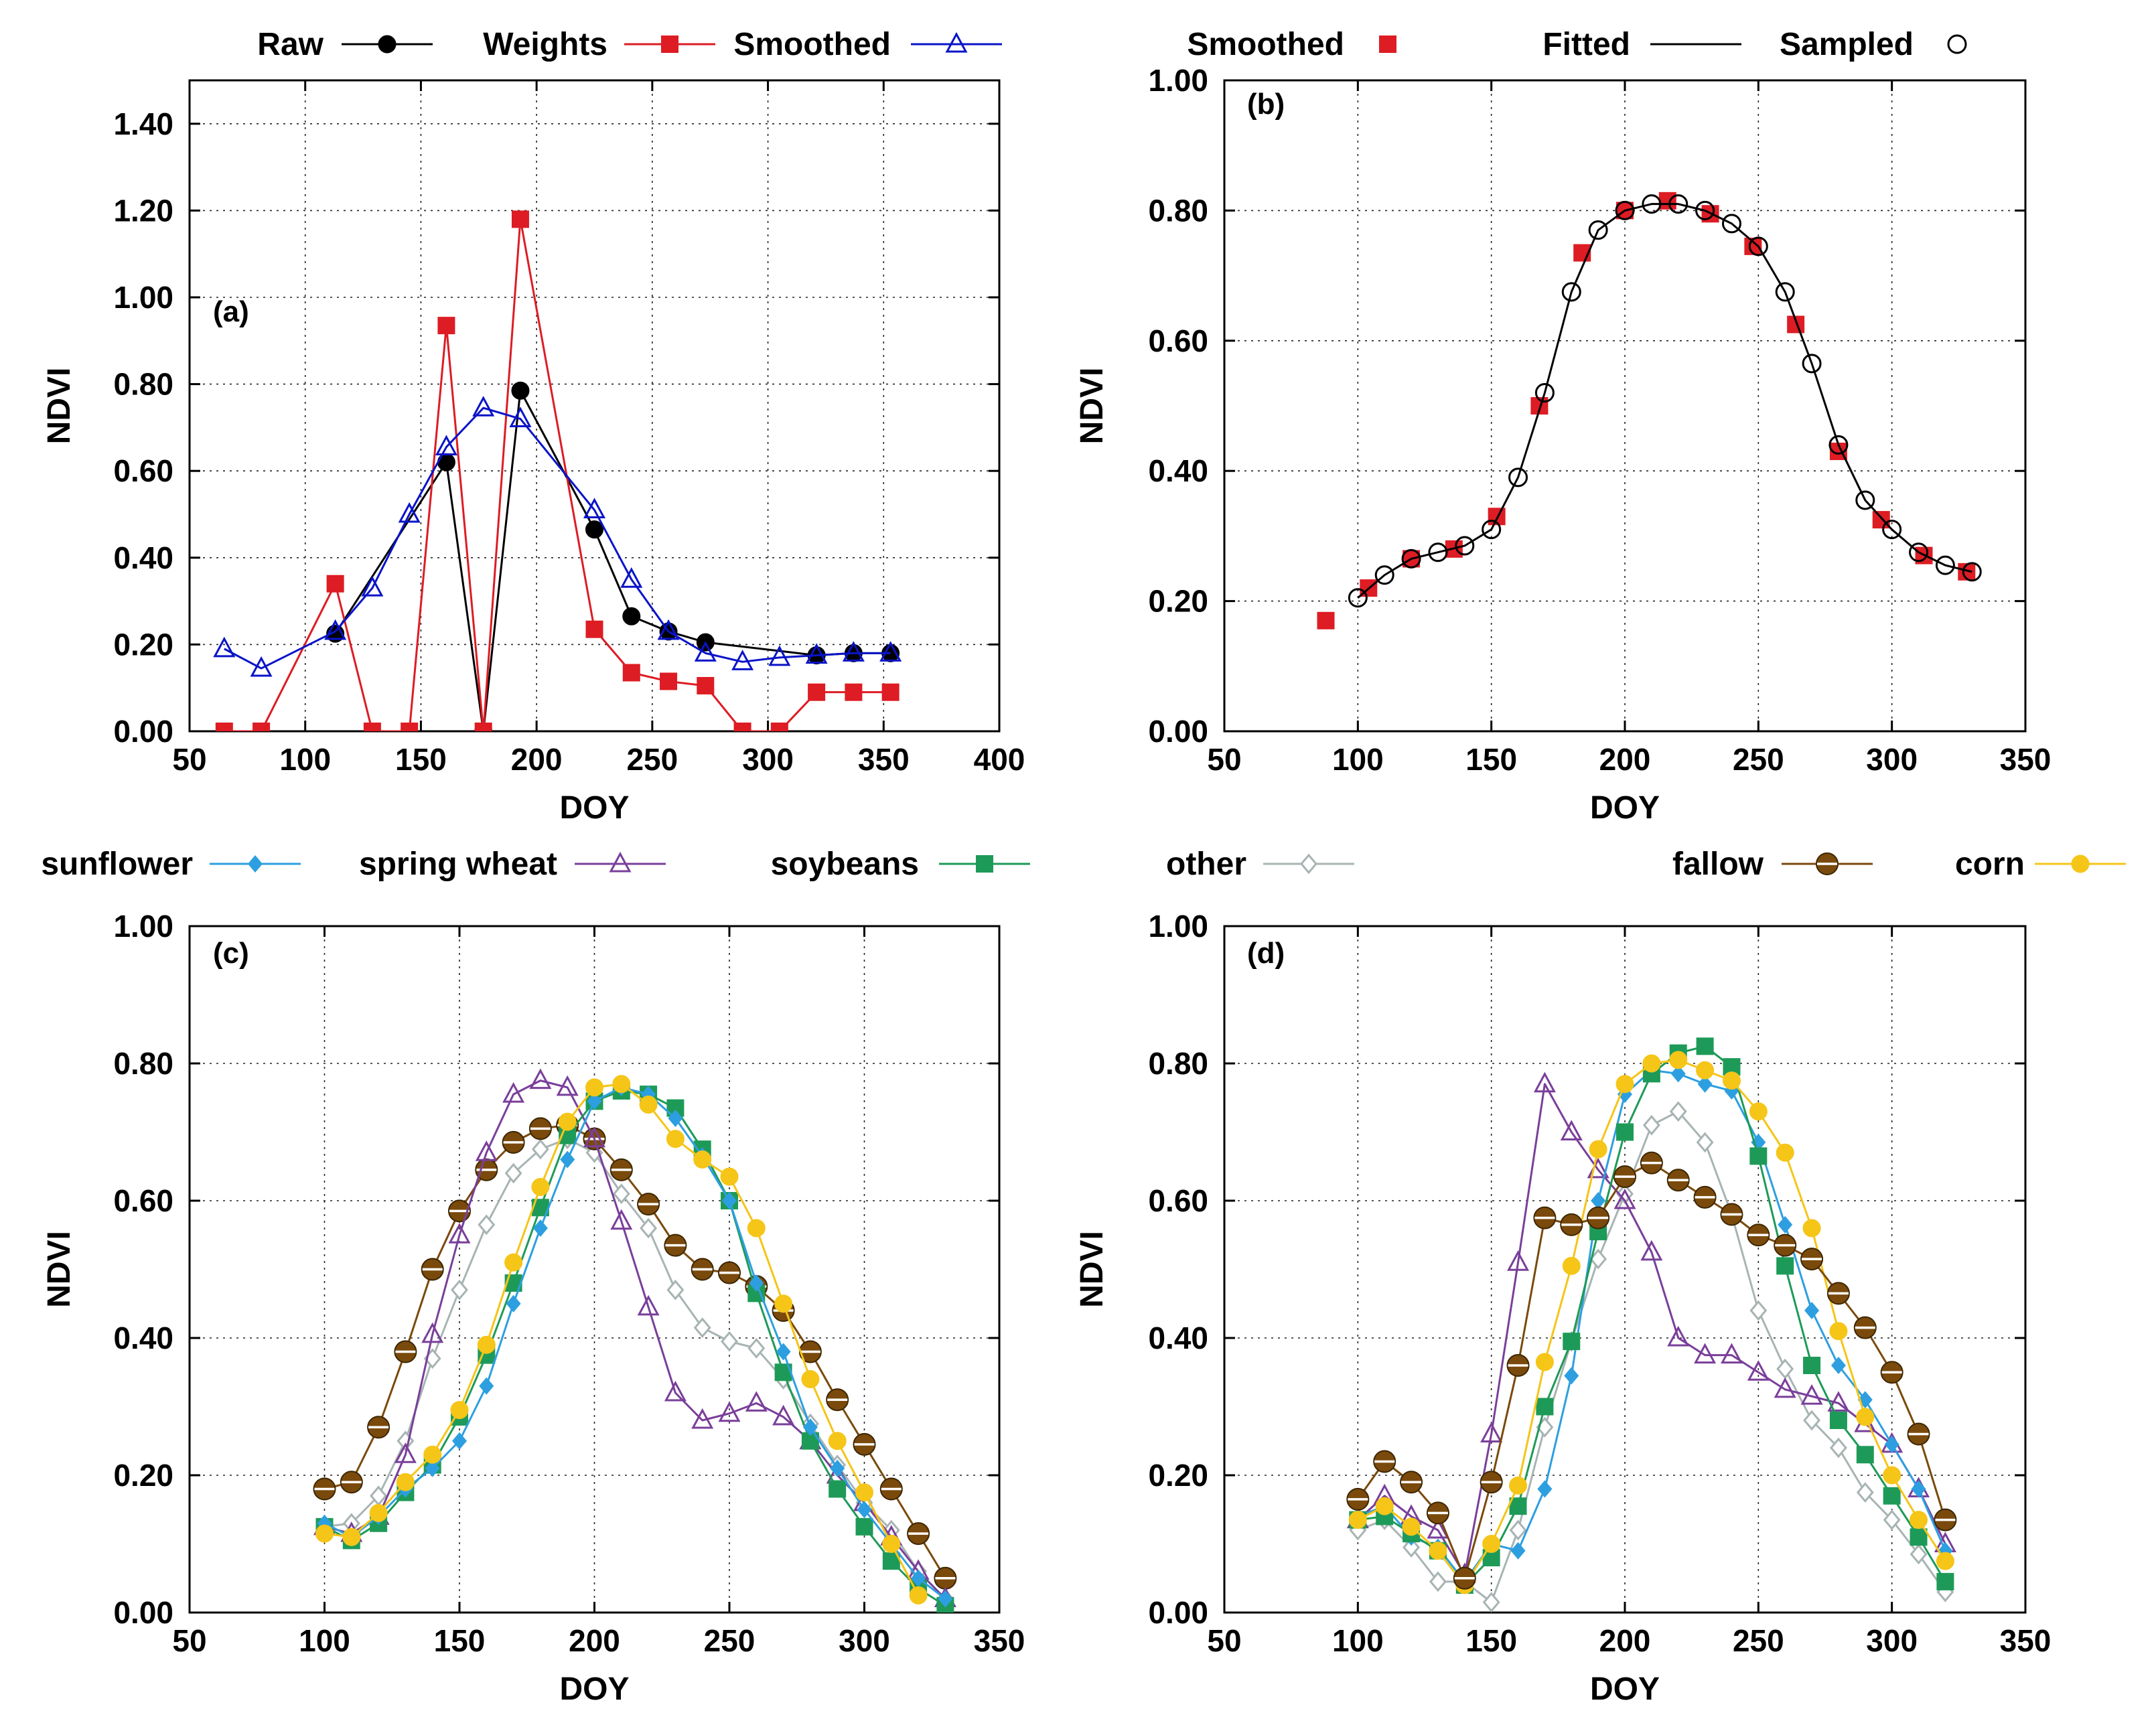 The height and width of the screenshot is (1717, 2156). I want to click on x-tick-label: 100, so click(305, 760).